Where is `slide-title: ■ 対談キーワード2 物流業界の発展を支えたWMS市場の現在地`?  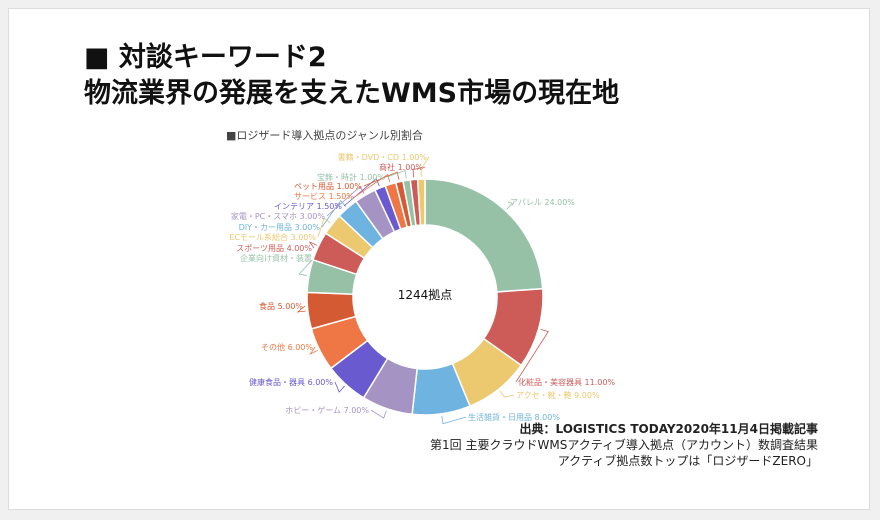
slide-title: ■ 対談キーワード2 物流業界の発展を支えたWMS市場の現在地 is located at coordinates (351, 76).